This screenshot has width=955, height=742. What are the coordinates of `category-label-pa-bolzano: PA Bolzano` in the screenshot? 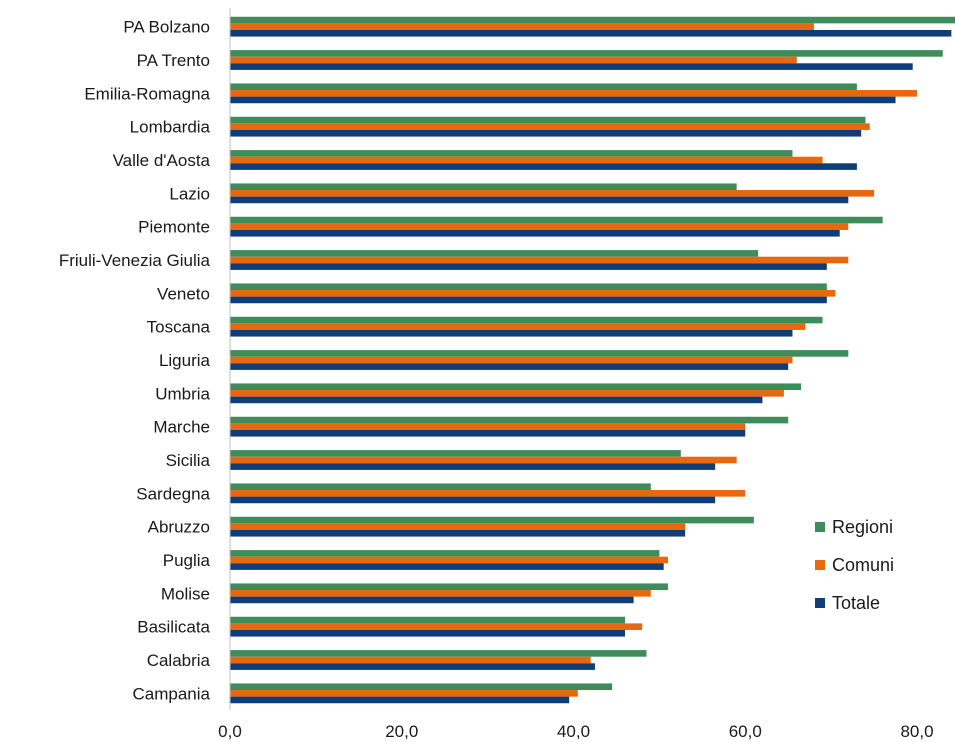 It's located at (166, 27).